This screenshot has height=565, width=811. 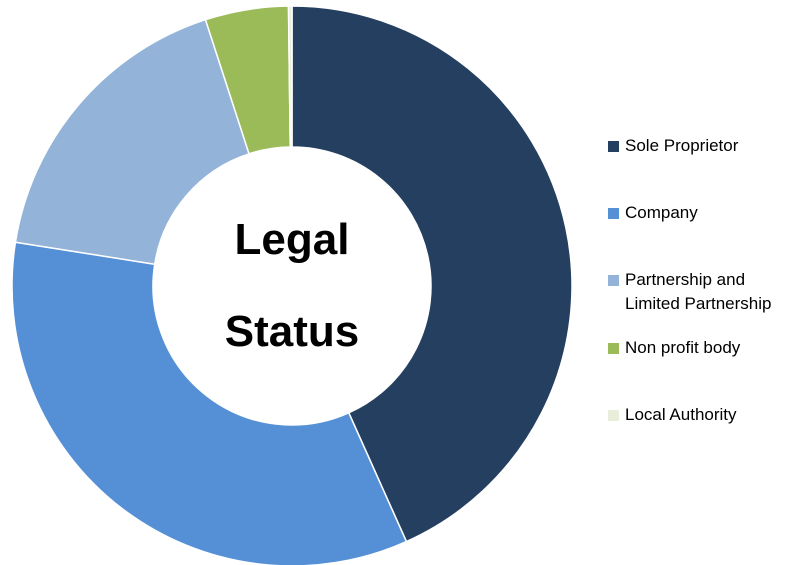 What do you see at coordinates (708, 213) in the screenshot?
I see `legend-item: Company` at bounding box center [708, 213].